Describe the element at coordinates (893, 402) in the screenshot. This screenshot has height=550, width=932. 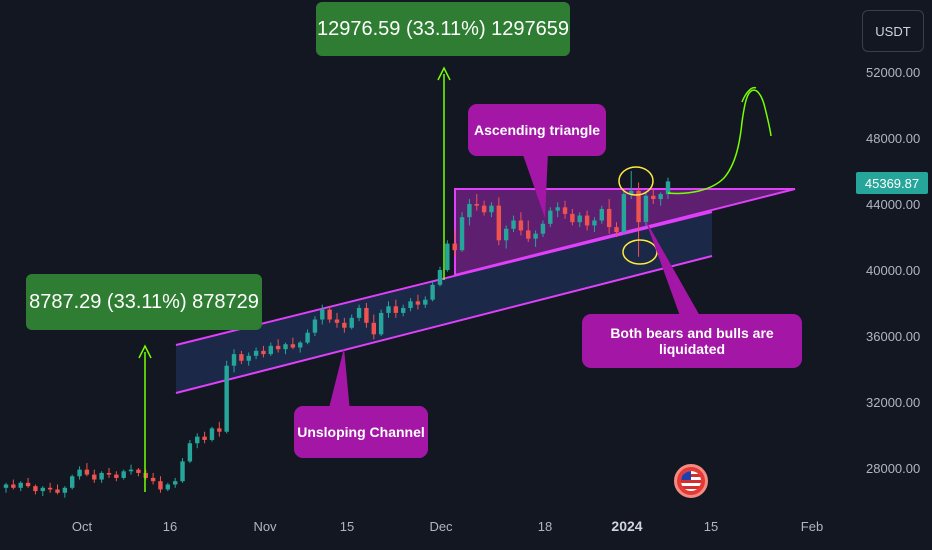
I see `price-tick-label: 32000.00` at that location.